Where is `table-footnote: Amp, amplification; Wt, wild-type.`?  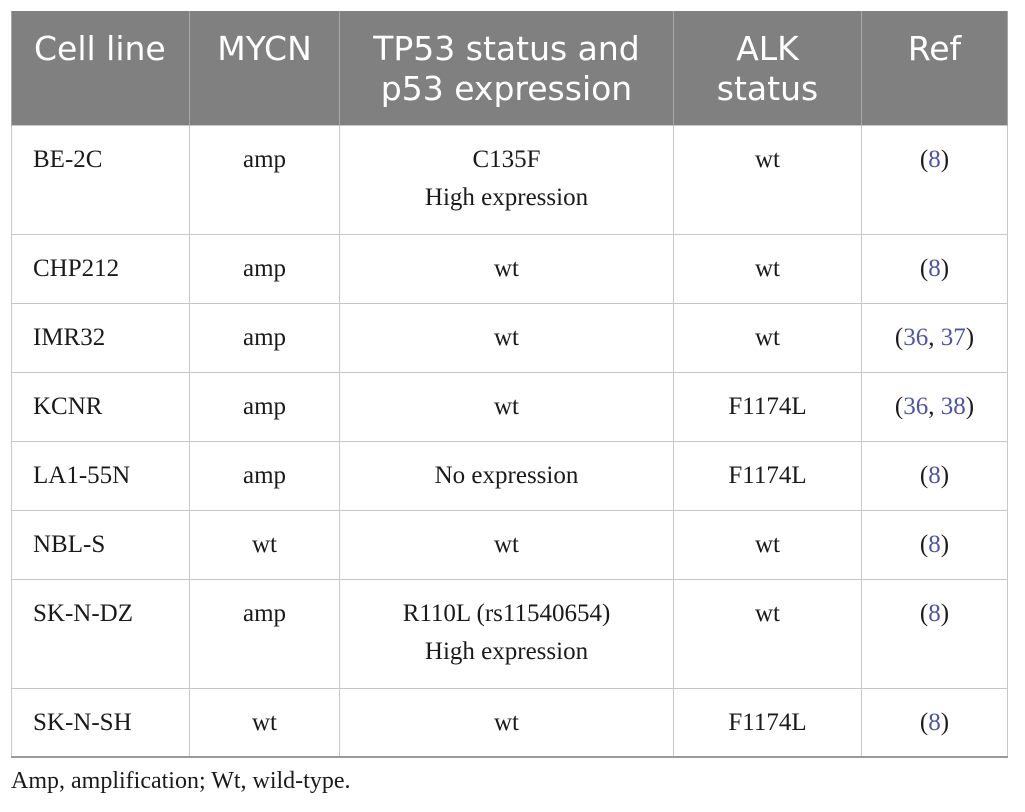 table-footnote: Amp, amplification; Wt, wild-type. is located at coordinates (181, 781).